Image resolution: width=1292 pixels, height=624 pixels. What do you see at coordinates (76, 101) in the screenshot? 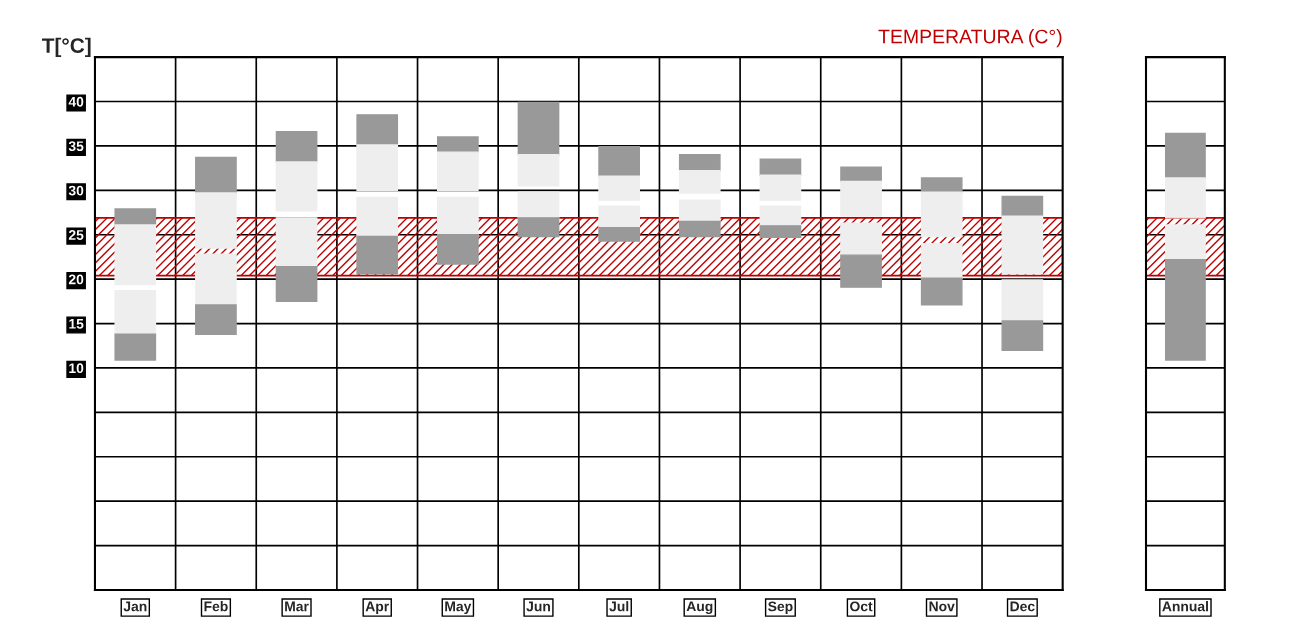
I see `y-tick-label: 40` at bounding box center [76, 101].